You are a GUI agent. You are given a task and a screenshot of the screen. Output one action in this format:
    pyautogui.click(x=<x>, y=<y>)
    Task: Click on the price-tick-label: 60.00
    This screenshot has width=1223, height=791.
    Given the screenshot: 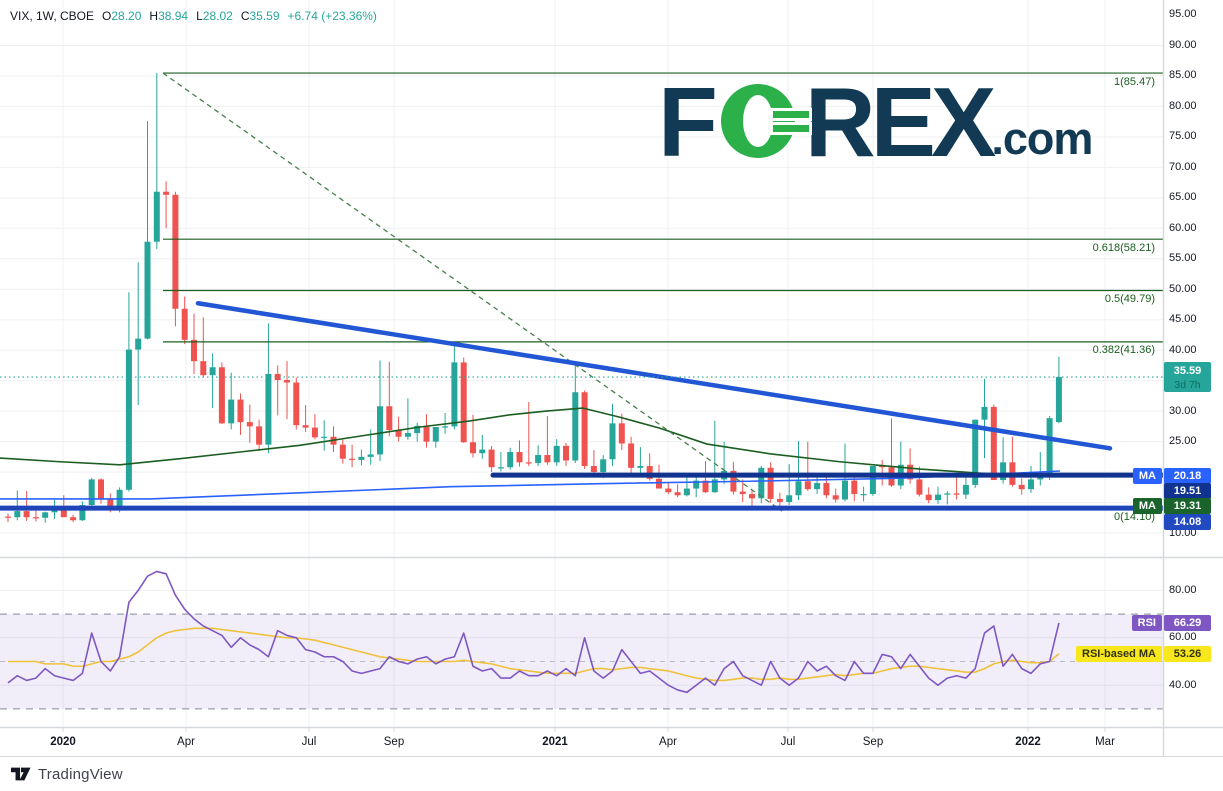 What is the action you would take?
    pyautogui.click(x=1183, y=227)
    